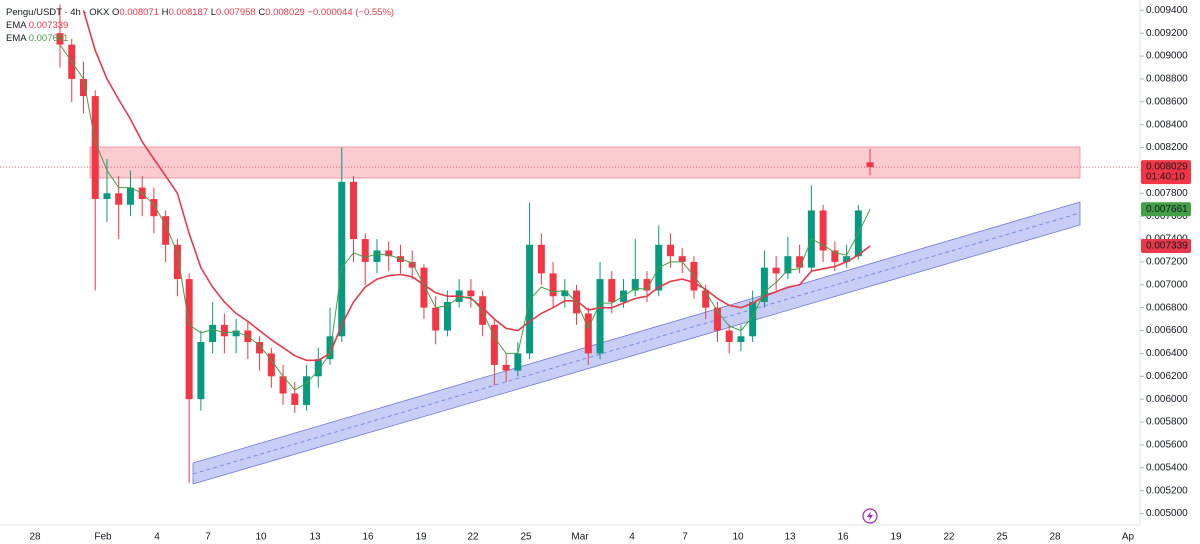 This screenshot has height=544, width=1200. I want to click on y-tick-label: 0.008800, so click(1167, 79).